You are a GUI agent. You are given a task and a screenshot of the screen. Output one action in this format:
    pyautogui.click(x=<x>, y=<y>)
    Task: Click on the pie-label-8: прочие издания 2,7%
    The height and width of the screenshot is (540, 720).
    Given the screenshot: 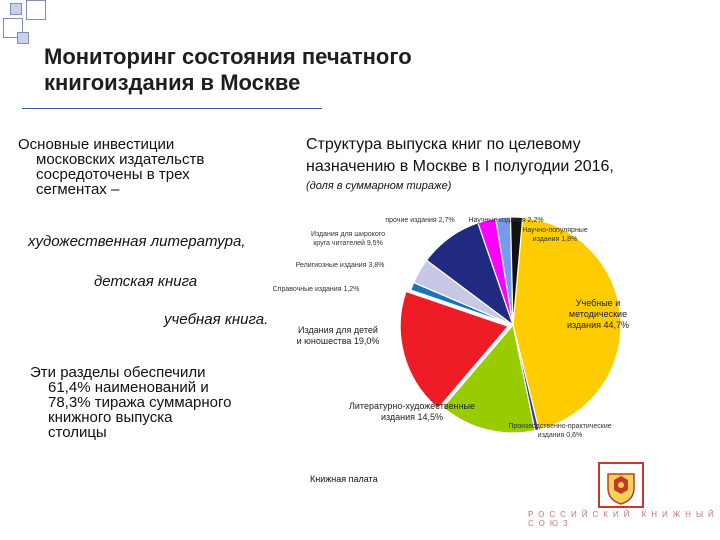 What is the action you would take?
    pyautogui.click(x=419, y=220)
    